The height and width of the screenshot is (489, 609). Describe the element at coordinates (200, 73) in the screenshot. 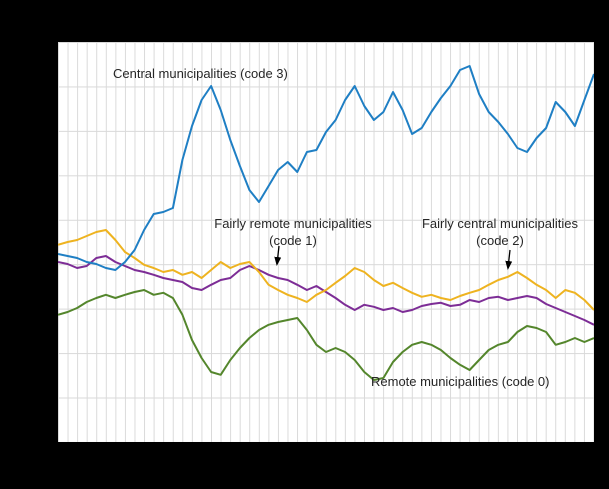

I see `annotation-central-municipalities: Central municipalities (code 3)` at that location.